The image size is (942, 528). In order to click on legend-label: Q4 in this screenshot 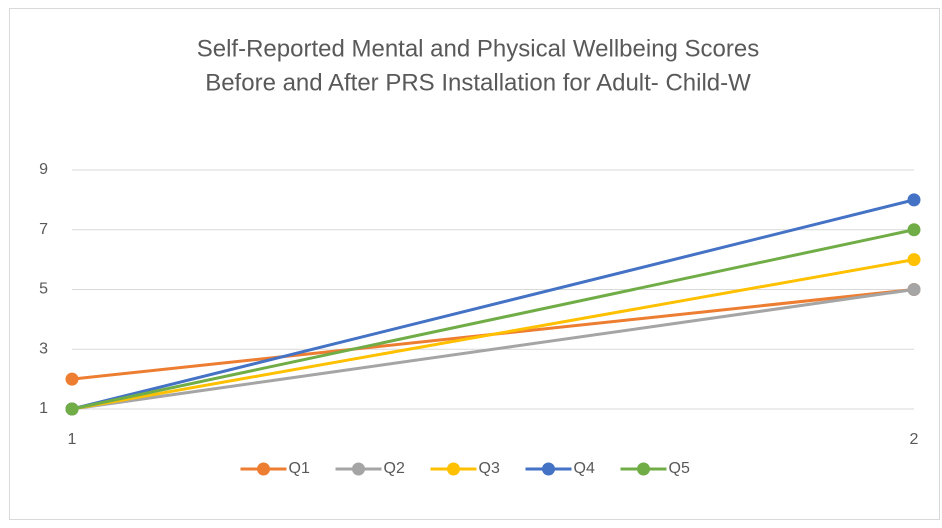, I will do `click(584, 468)`.